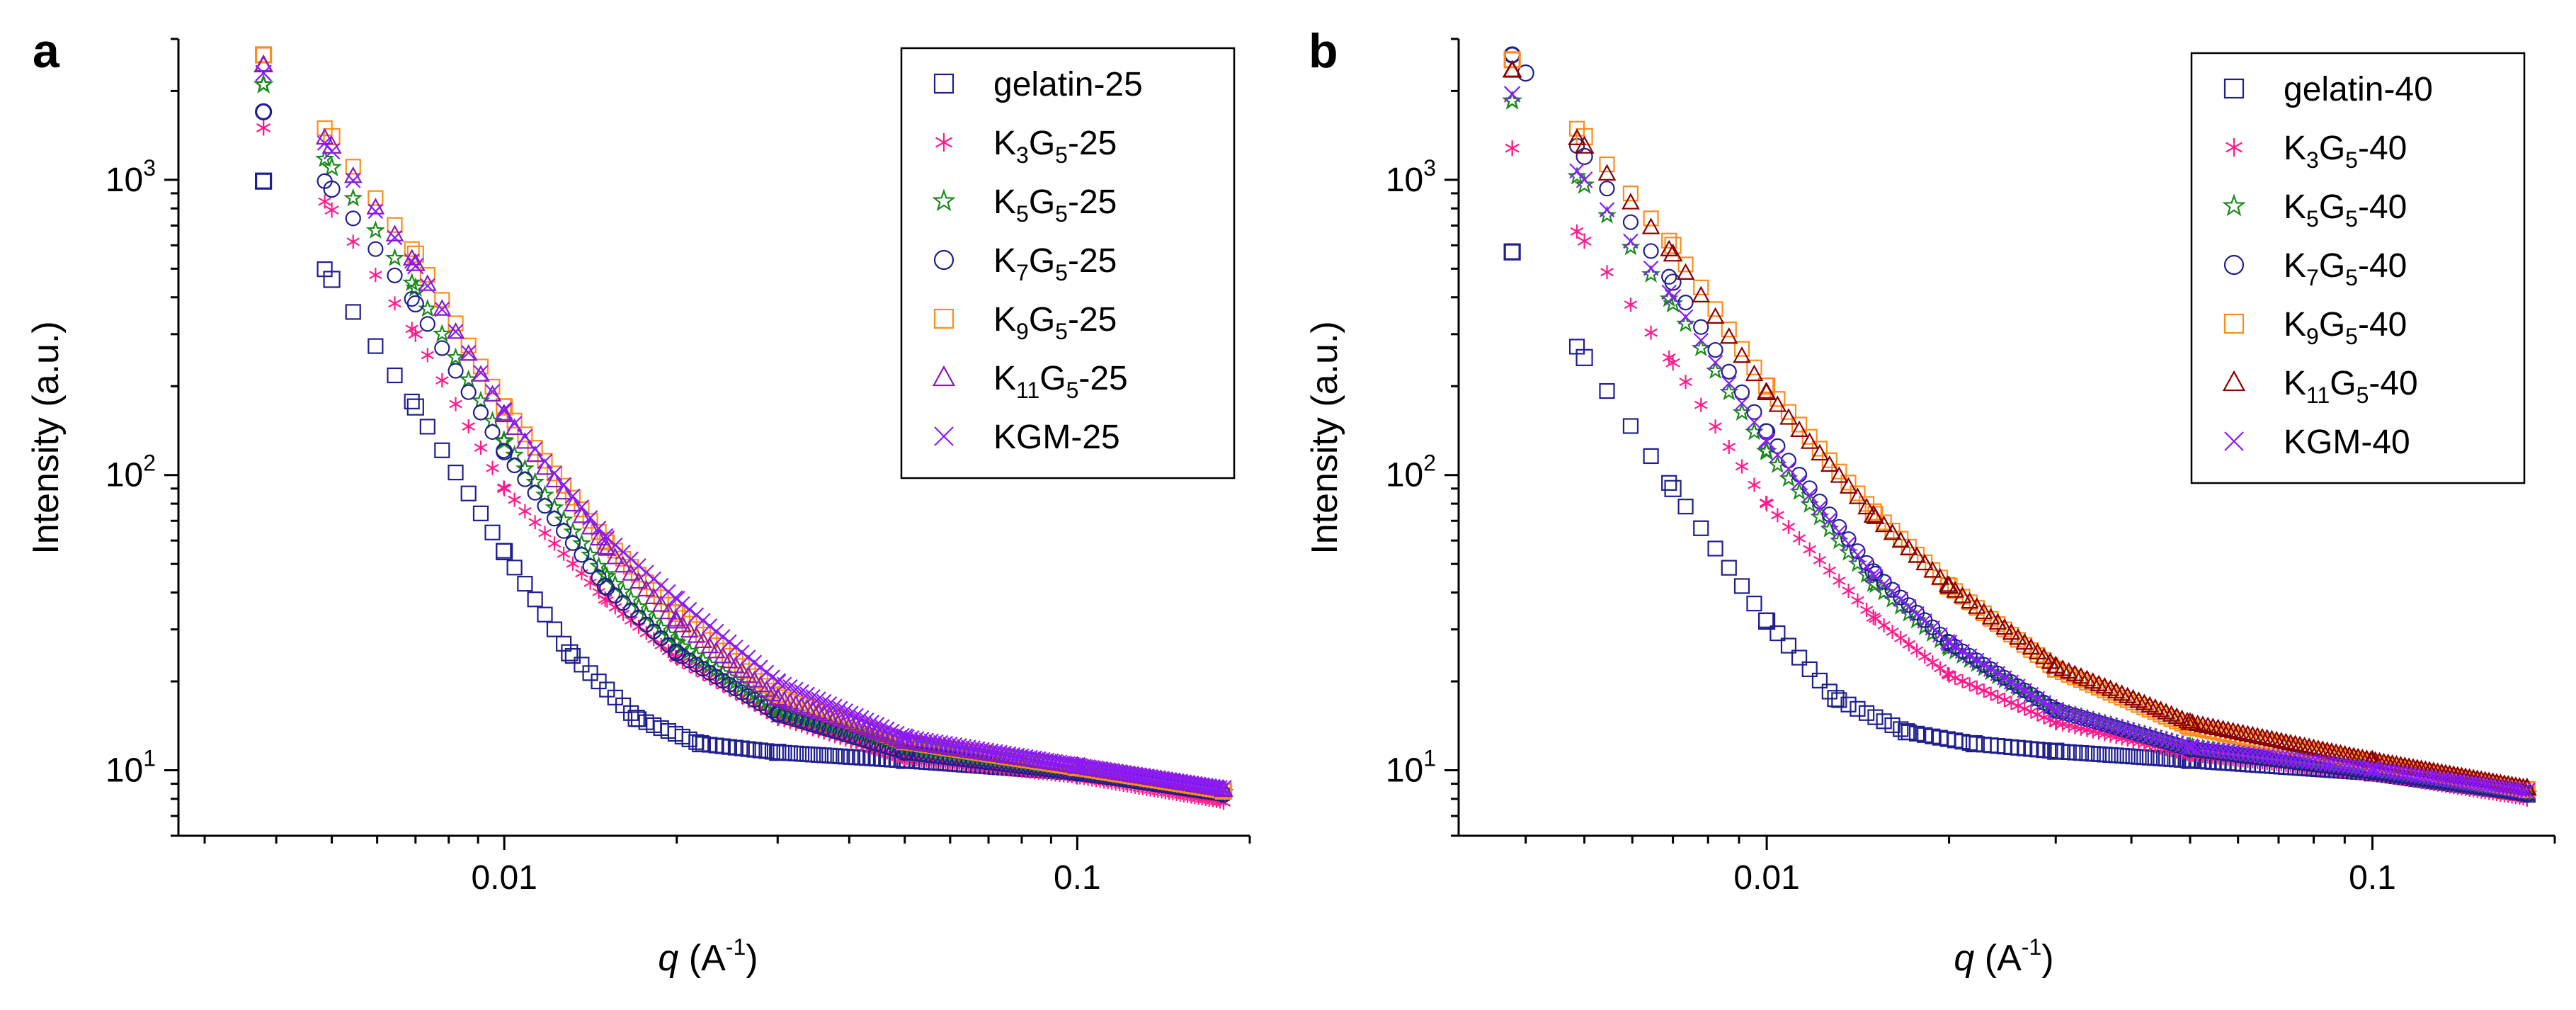 The width and height of the screenshot is (2576, 1010). Describe the element at coordinates (2351, 386) in the screenshot. I see `legend-label: K11G5-40` at that location.